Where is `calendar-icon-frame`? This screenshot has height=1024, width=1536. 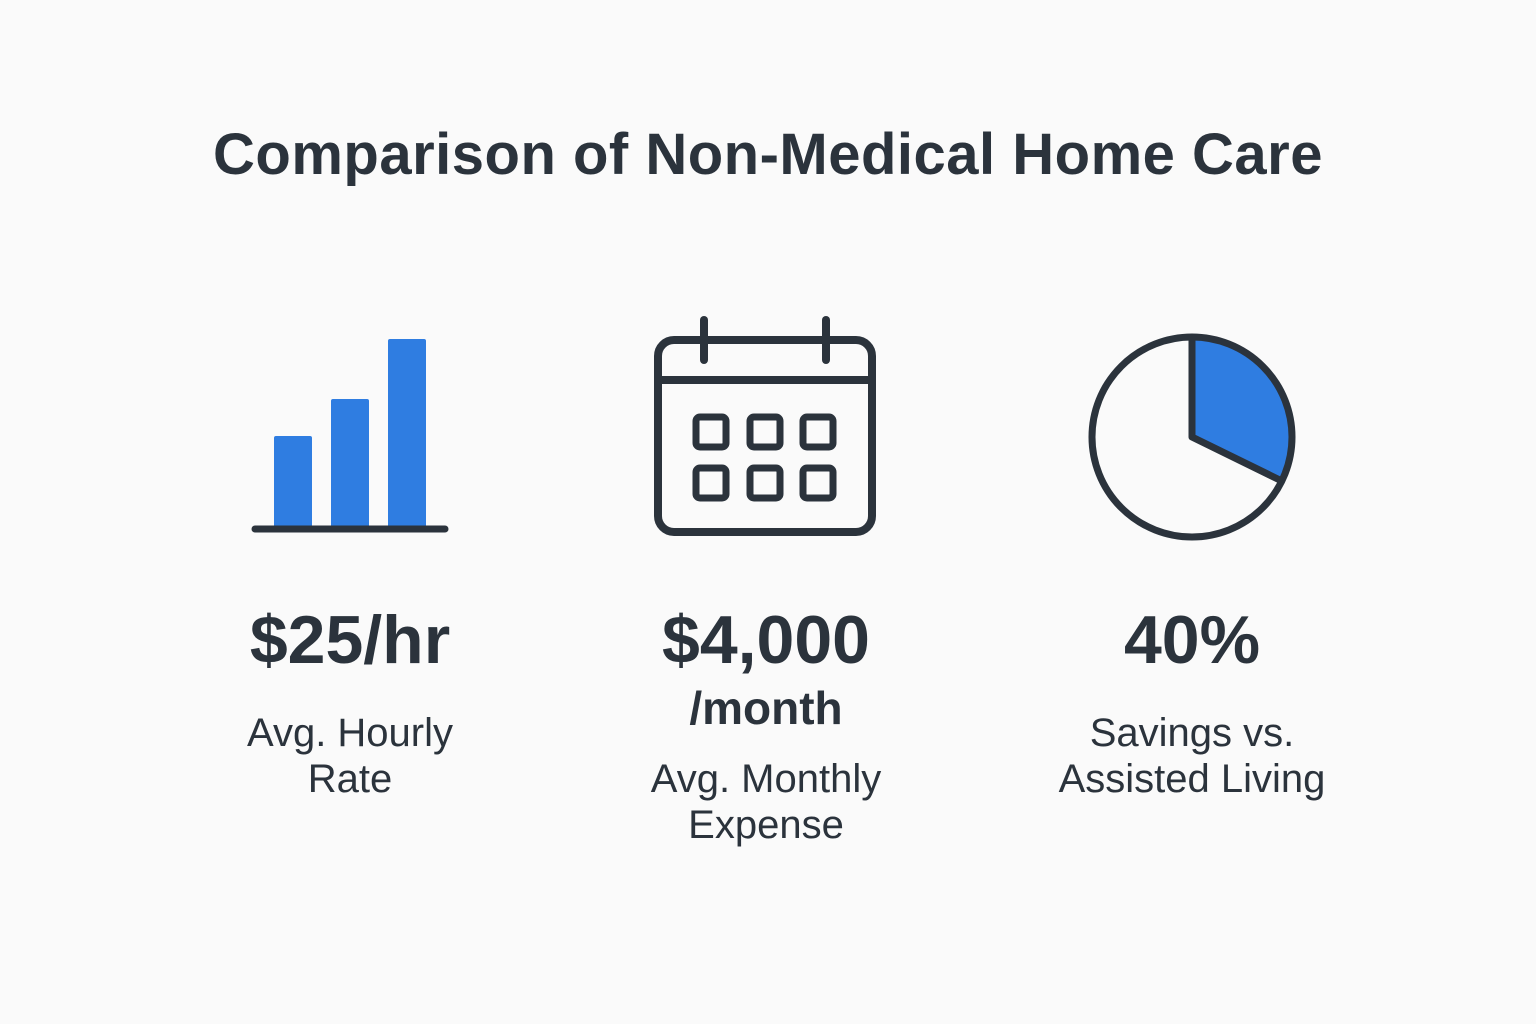 calendar-icon-frame is located at coordinates (765, 436).